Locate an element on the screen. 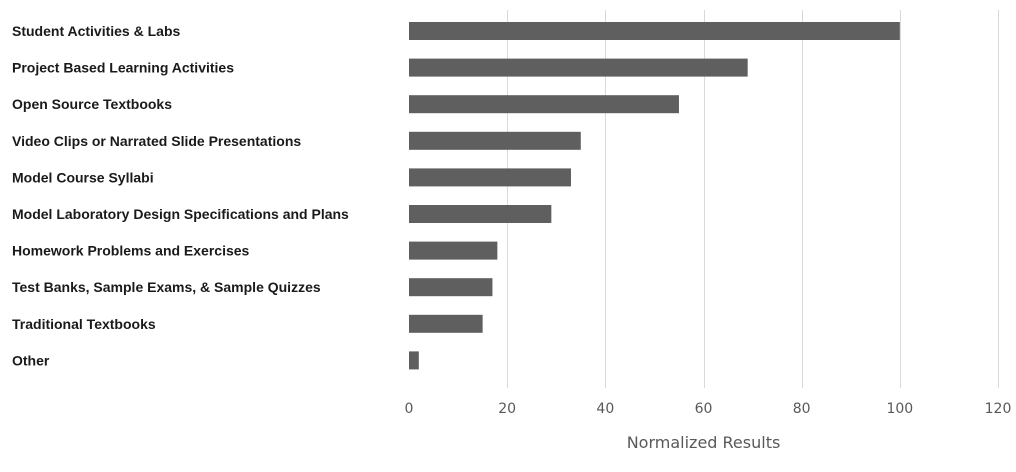 This screenshot has height=472, width=1016. x-tick-label: 0 is located at coordinates (409, 409).